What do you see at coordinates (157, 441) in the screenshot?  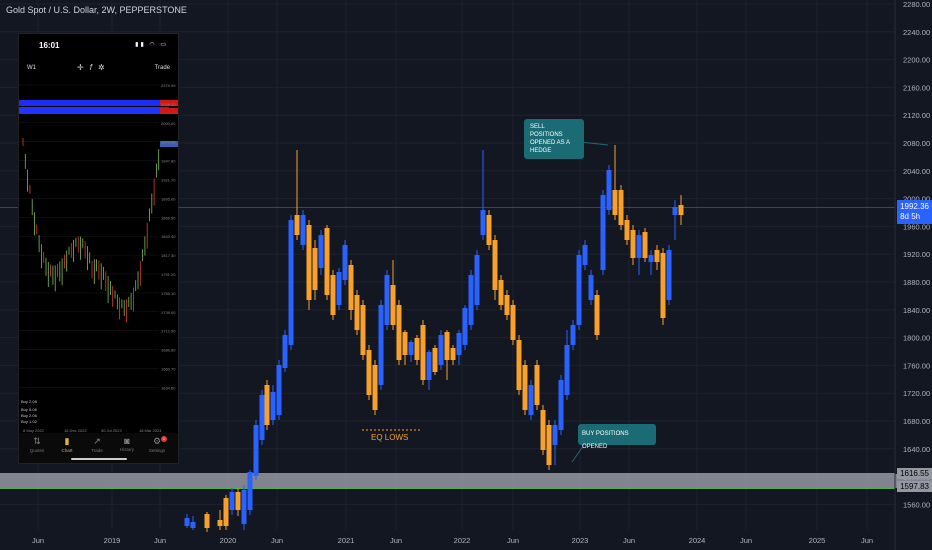 I see `settings-icon: ⚙` at bounding box center [157, 441].